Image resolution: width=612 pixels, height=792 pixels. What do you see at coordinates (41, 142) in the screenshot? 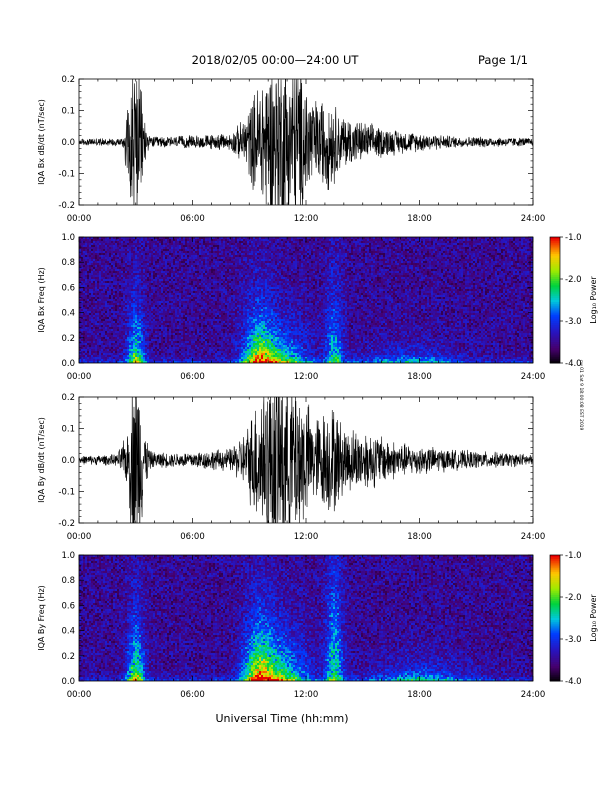
I see `y-axis-label: IQA Bx dB/dt (nT/sec)` at bounding box center [41, 142].